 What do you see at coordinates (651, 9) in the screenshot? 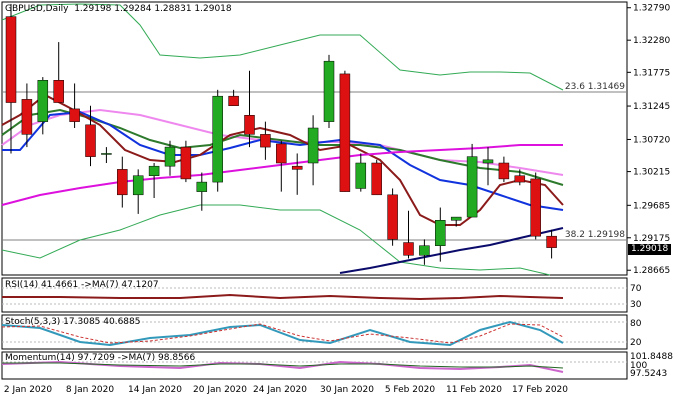
I see `price-tick-label: 1.32790` at bounding box center [651, 9].